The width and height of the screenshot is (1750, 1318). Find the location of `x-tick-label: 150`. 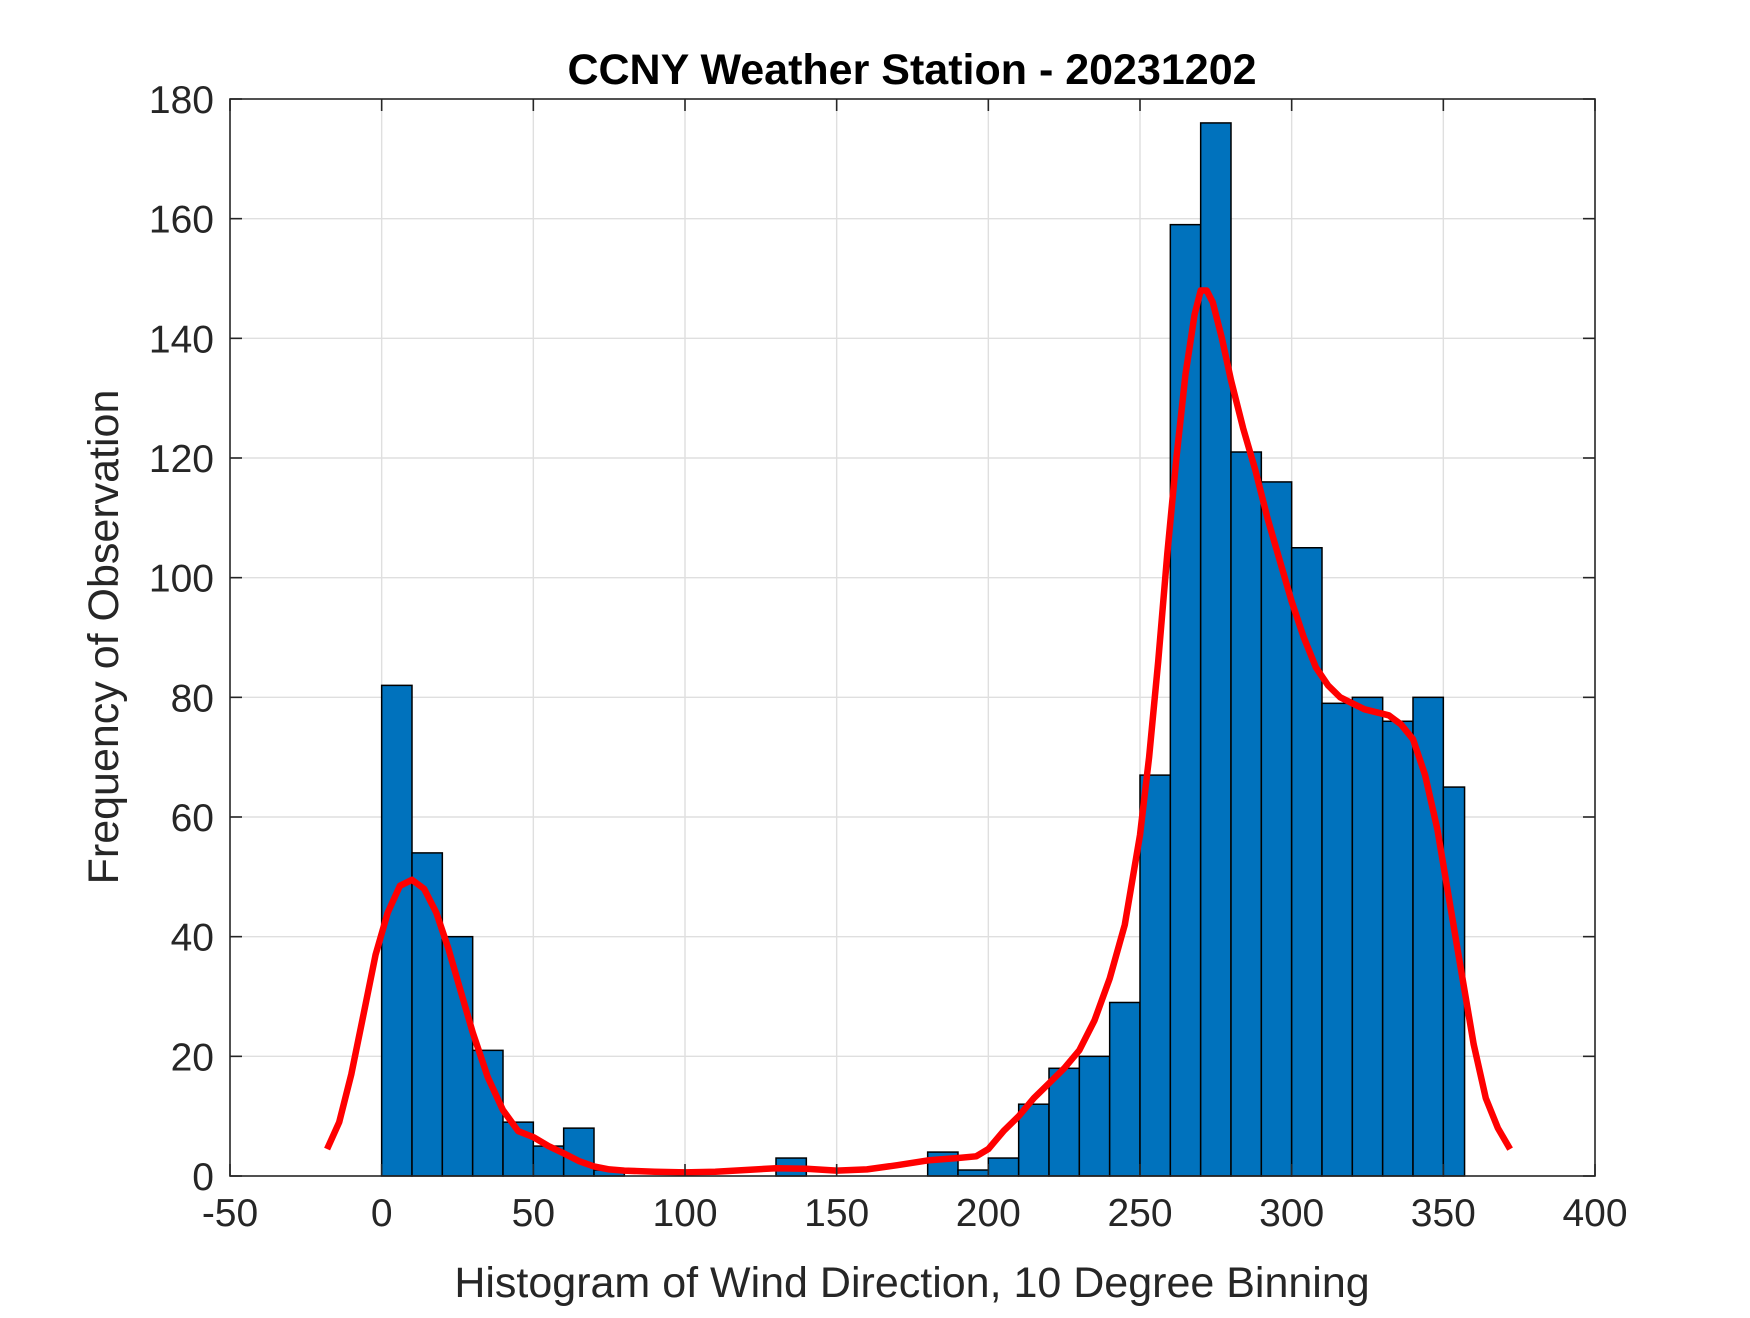

x-tick-label: 150 is located at coordinates (836, 1213).